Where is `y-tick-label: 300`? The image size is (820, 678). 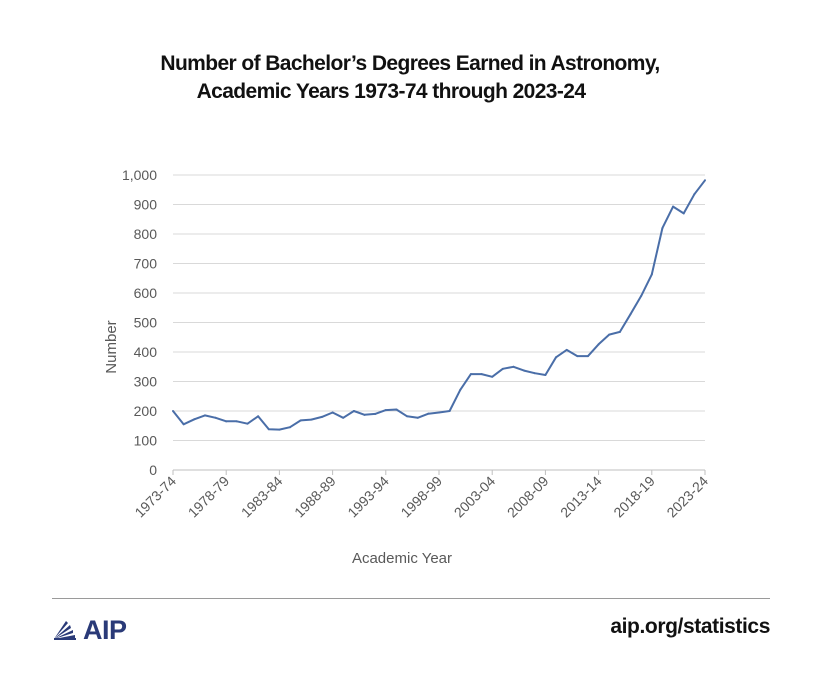 y-tick-label: 300 is located at coordinates (146, 382).